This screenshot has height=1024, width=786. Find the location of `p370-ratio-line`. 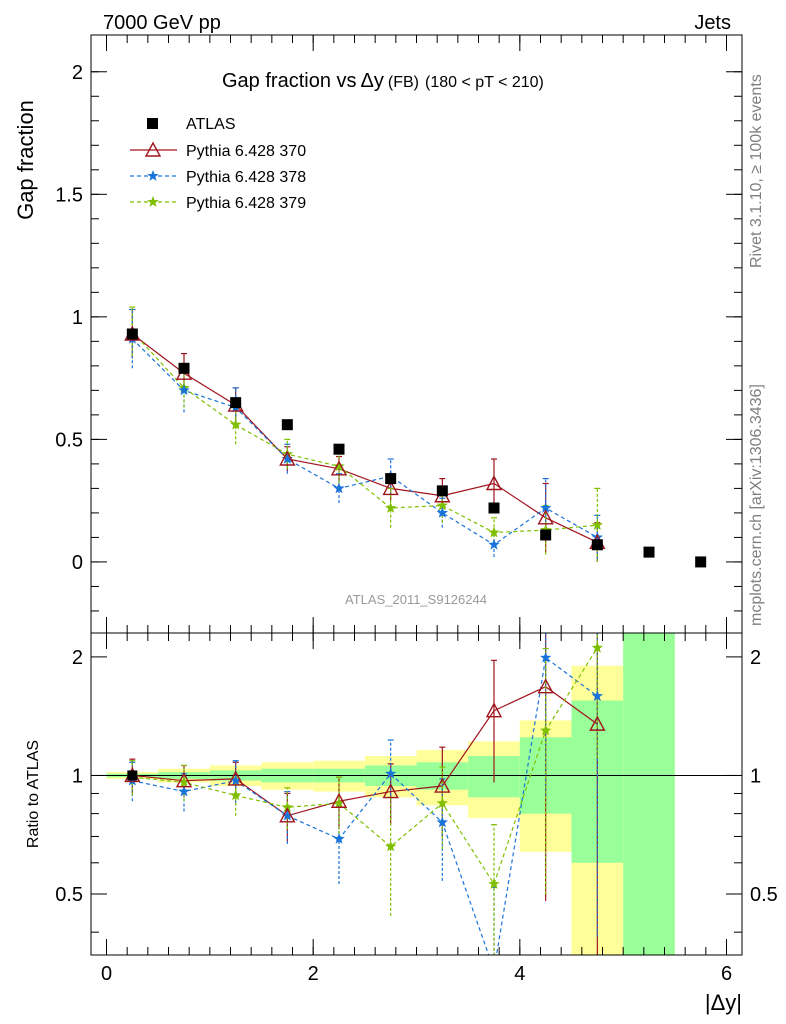

p370-ratio-line is located at coordinates (365, 751).